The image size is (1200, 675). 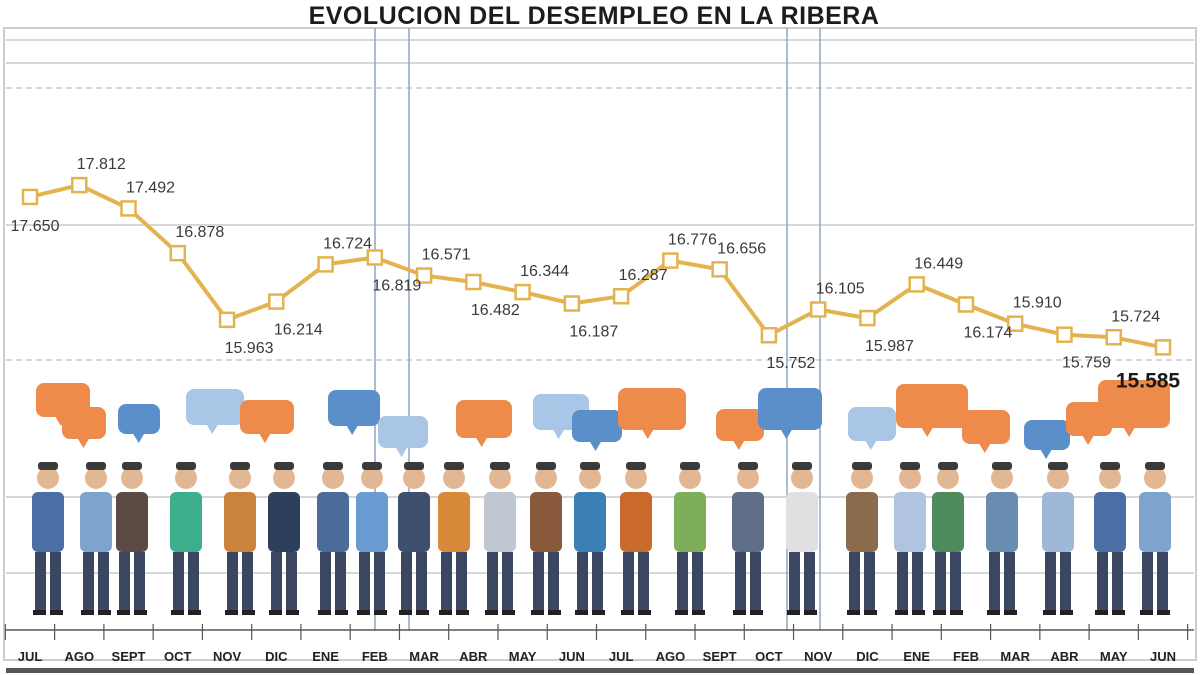 I want to click on data-label: 16.724, so click(x=347, y=243).